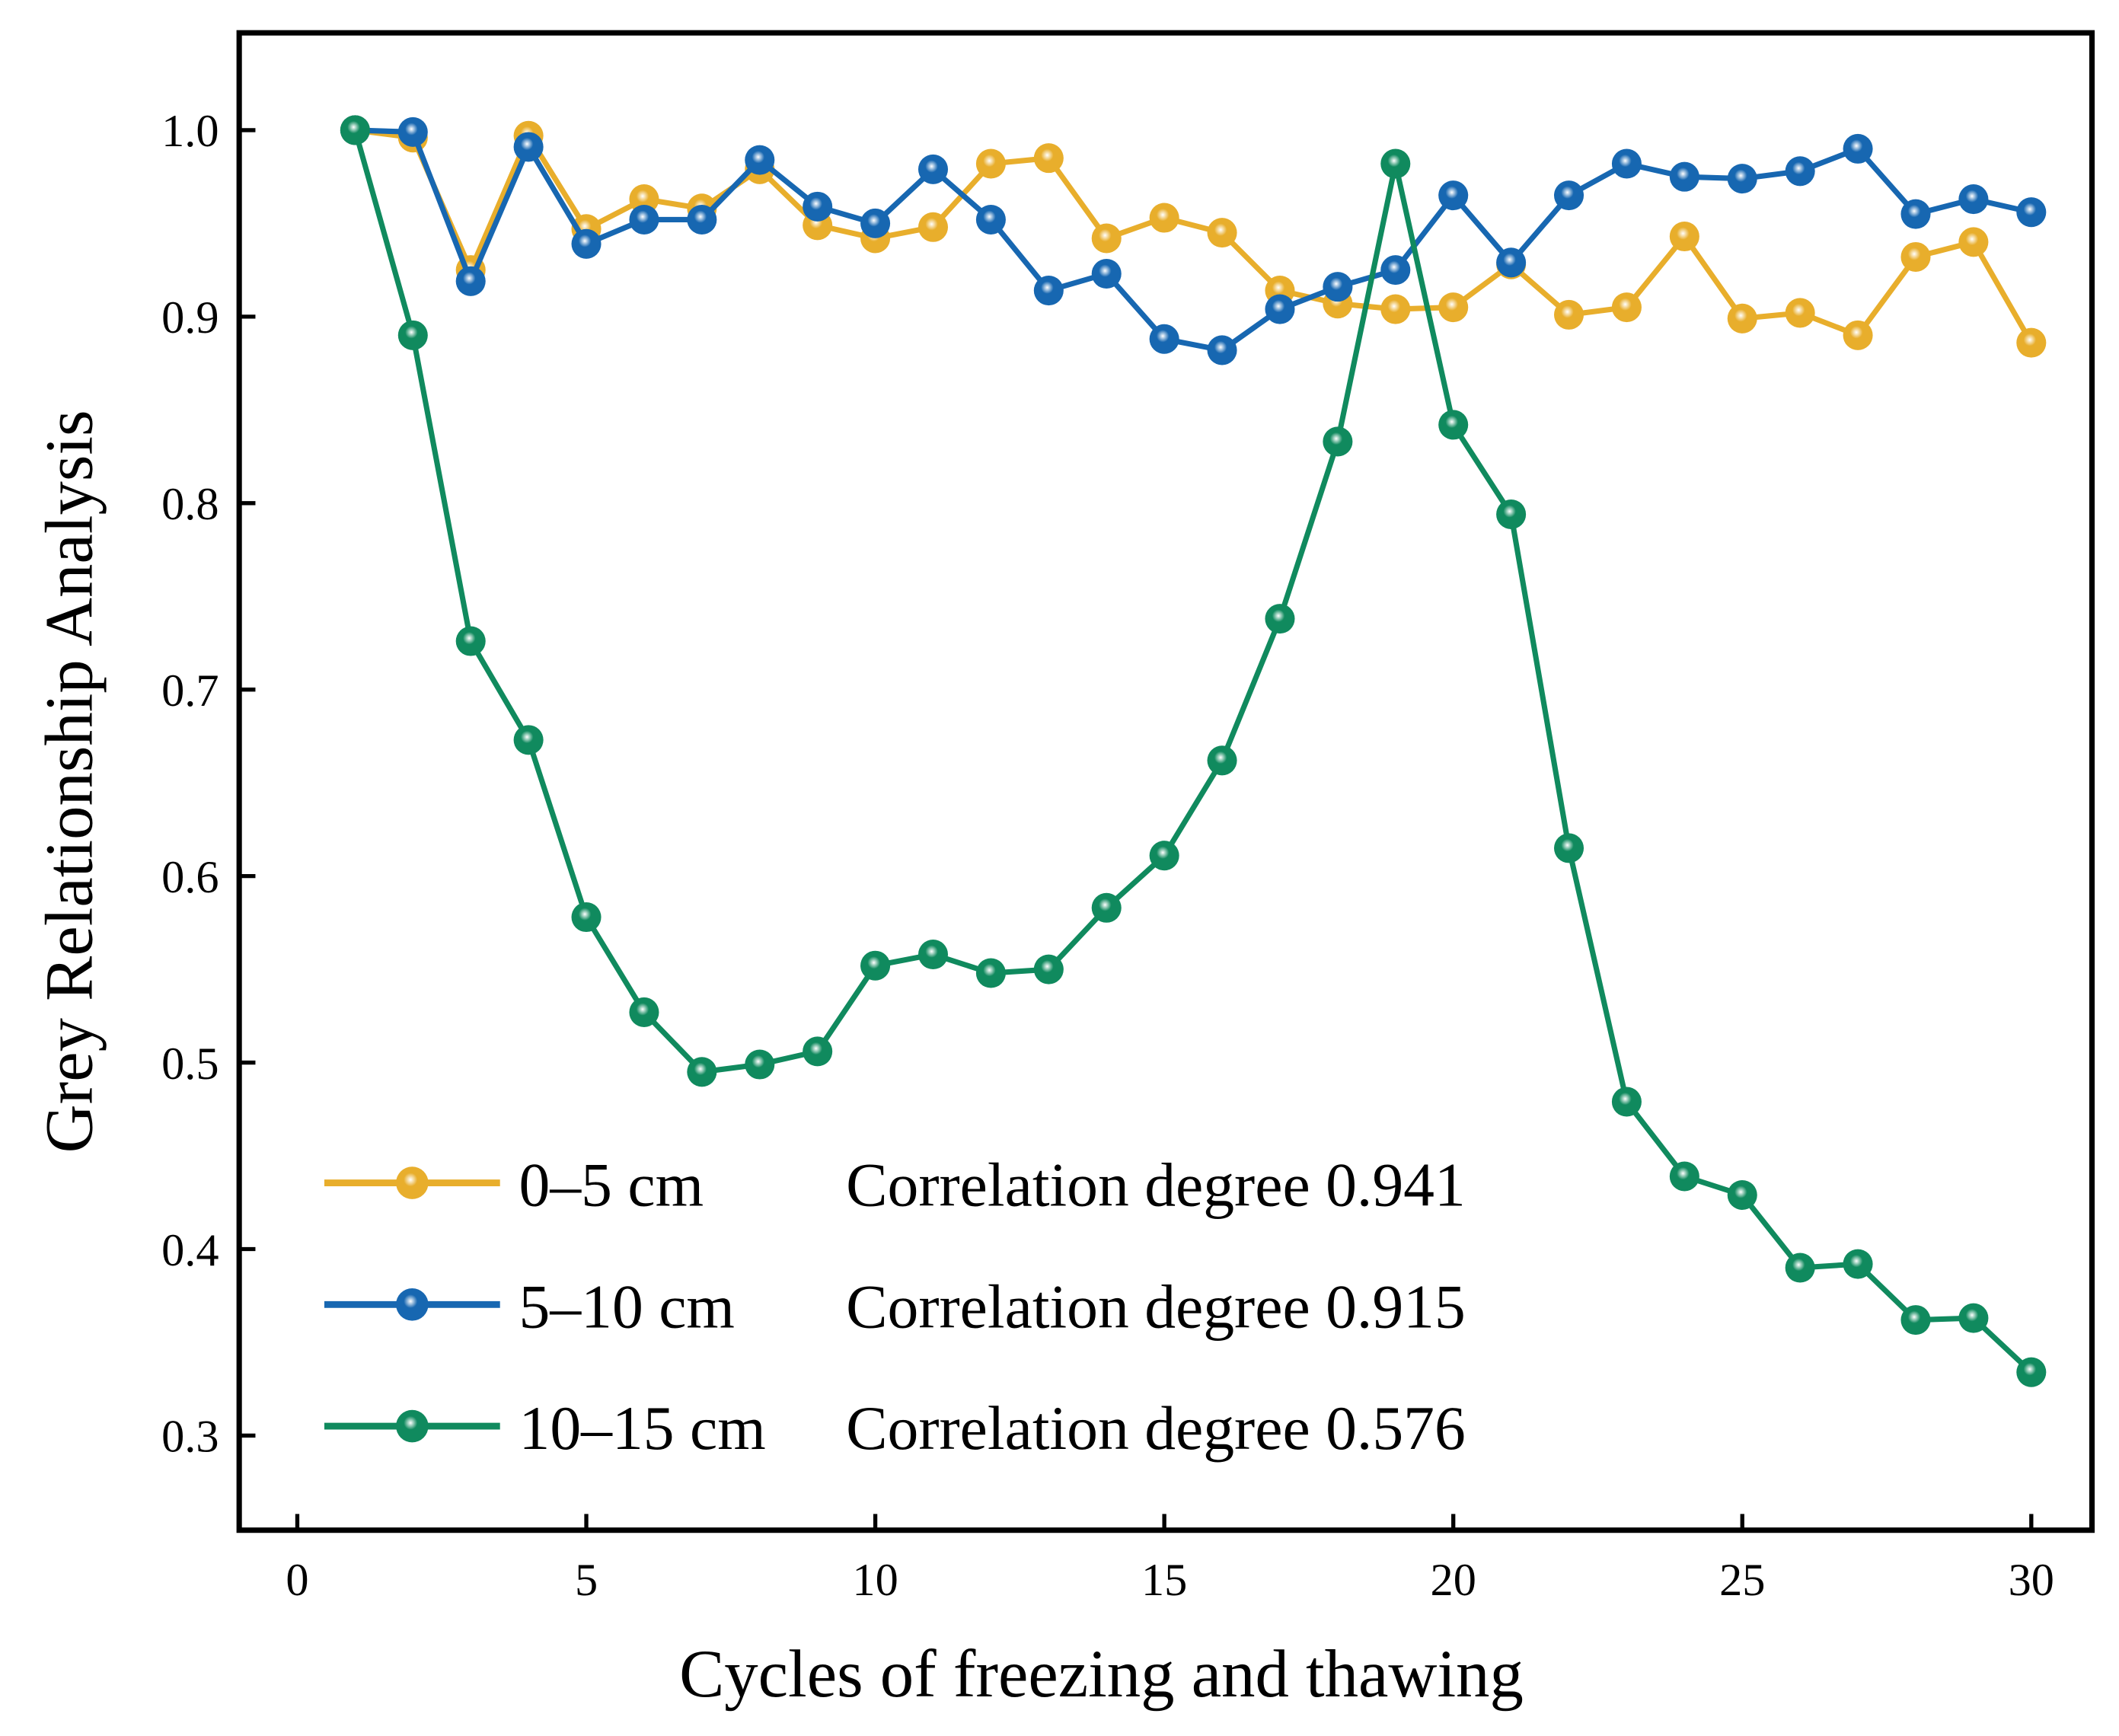 Image resolution: width=2119 pixels, height=1736 pixels. What do you see at coordinates (1164, 1581) in the screenshot?
I see `x-tick-label: 15` at bounding box center [1164, 1581].